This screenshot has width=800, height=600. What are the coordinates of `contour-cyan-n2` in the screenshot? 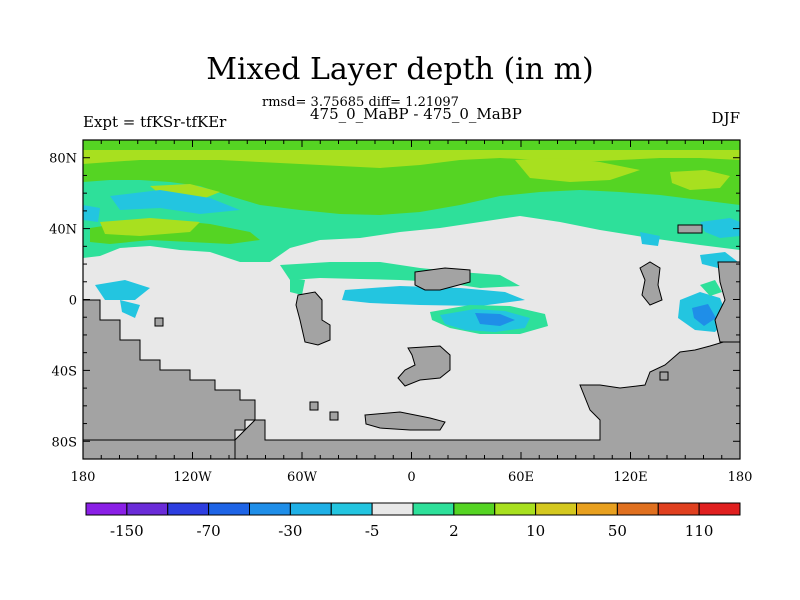 It's located at (91, 213).